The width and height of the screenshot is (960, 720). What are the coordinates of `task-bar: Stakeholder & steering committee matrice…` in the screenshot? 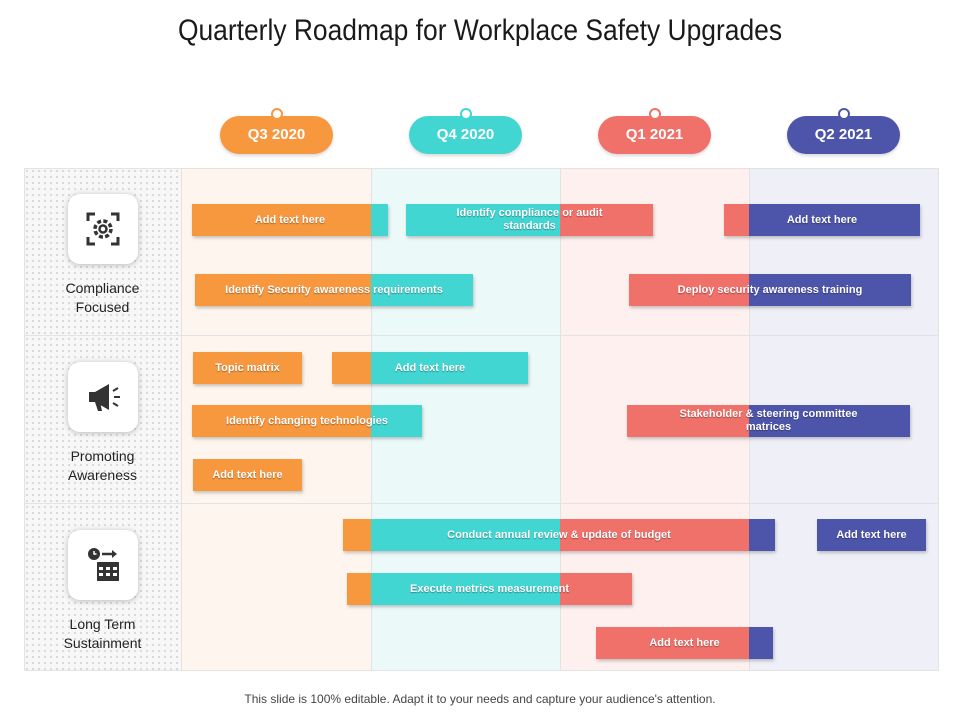 It's located at (768, 421).